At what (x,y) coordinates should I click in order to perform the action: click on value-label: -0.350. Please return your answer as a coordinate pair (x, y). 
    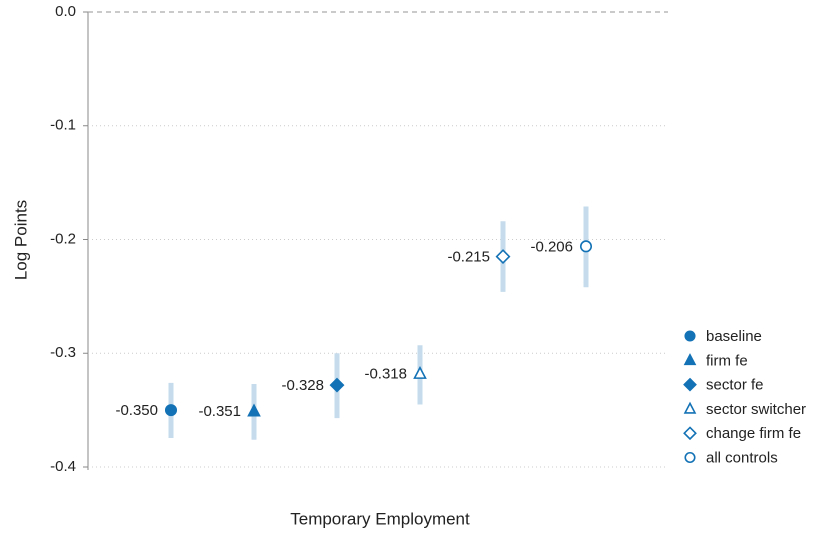
    Looking at the image, I should click on (136, 410).